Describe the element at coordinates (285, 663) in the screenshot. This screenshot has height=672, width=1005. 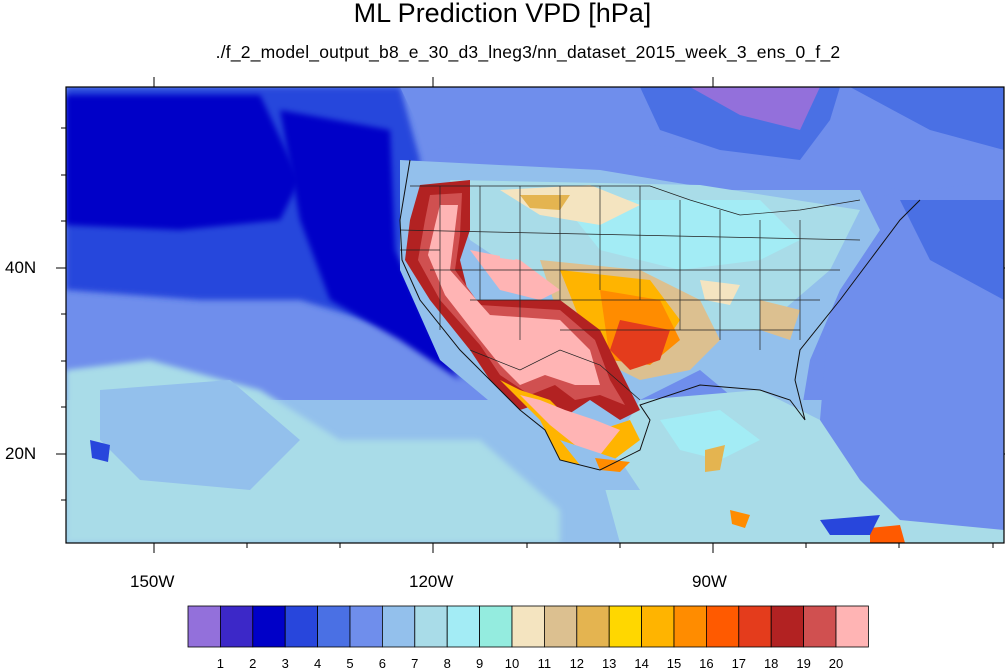
I see `colorbar-label: 3` at that location.